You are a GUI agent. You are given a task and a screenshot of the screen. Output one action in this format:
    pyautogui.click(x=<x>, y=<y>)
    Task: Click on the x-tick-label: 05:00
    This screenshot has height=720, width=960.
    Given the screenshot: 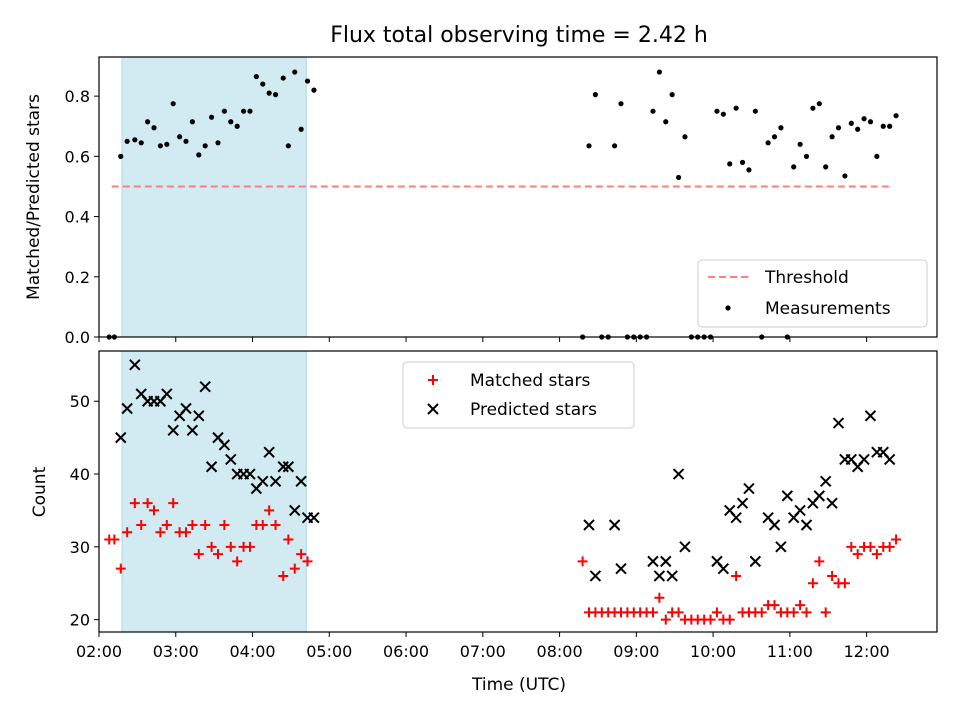 What is the action you would take?
    pyautogui.click(x=329, y=651)
    